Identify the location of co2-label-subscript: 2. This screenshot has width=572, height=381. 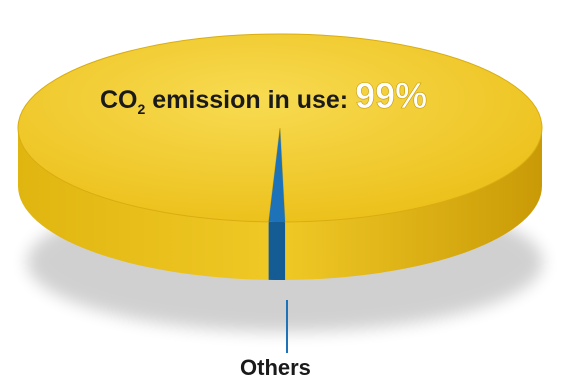
(142, 109).